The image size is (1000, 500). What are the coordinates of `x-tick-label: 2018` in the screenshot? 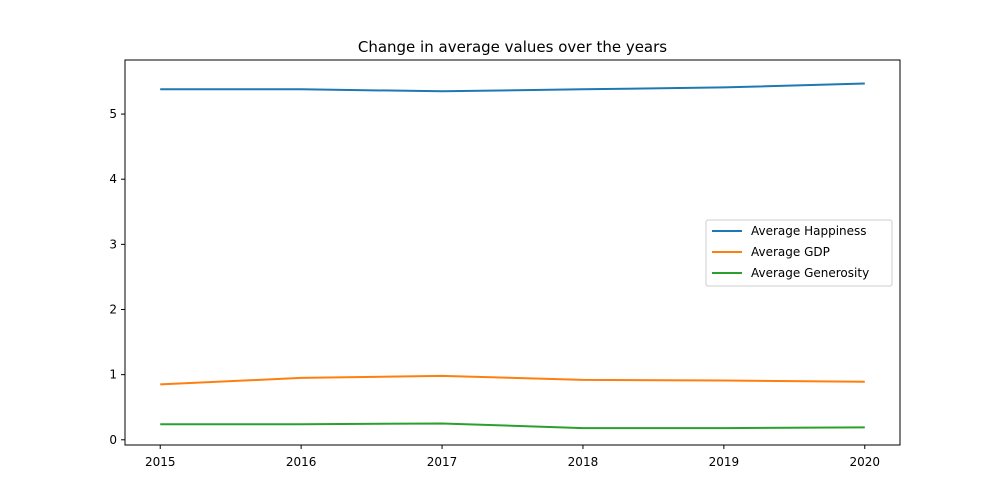 It's located at (583, 462).